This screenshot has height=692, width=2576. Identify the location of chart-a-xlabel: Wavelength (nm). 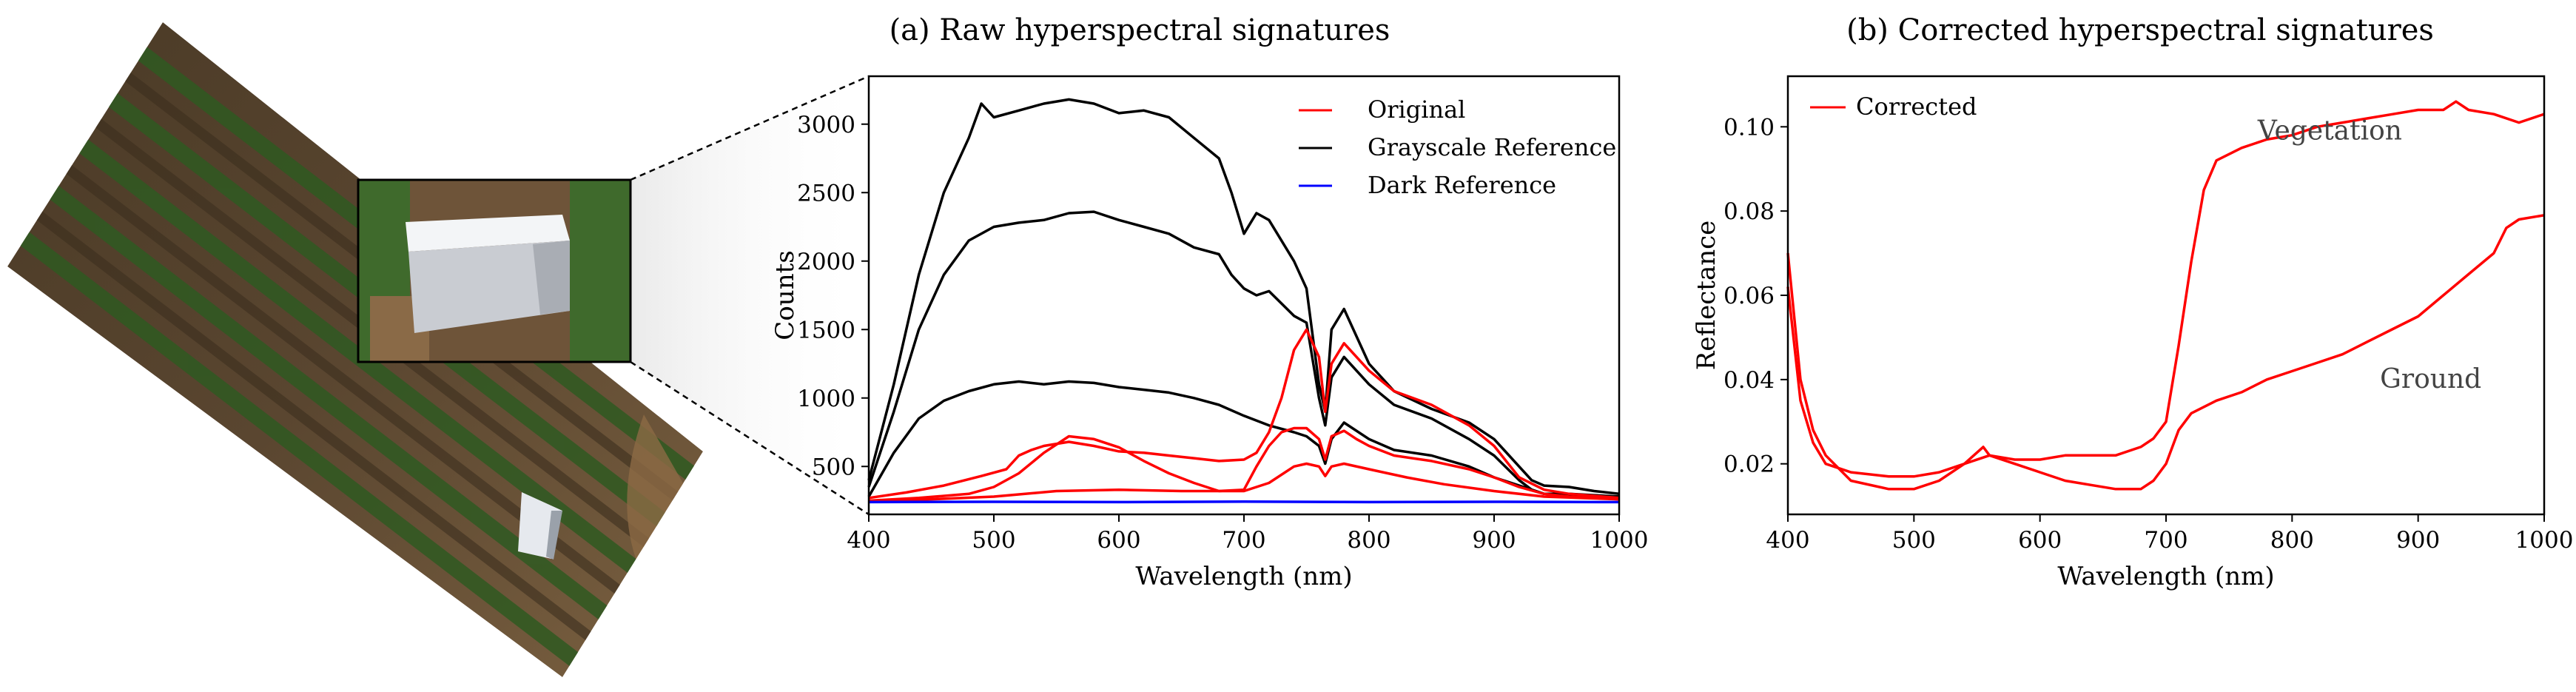
(1243, 576).